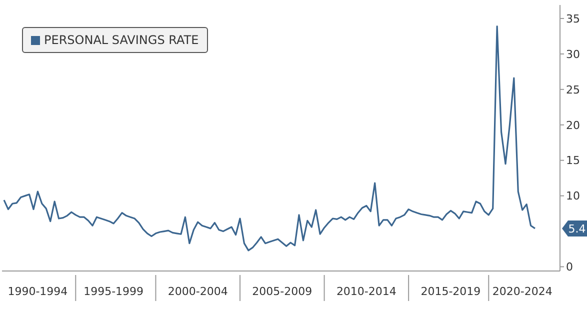  Describe the element at coordinates (522, 291) in the screenshot. I see `x-tick-label: 2020-2024` at that location.